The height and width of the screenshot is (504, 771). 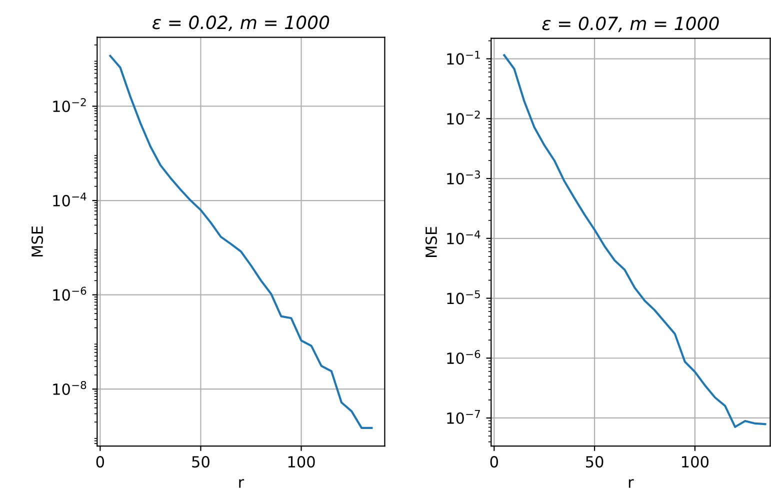 What do you see at coordinates (463, 417) in the screenshot?
I see `y-tick-label: 10$^{−7}$` at bounding box center [463, 417].